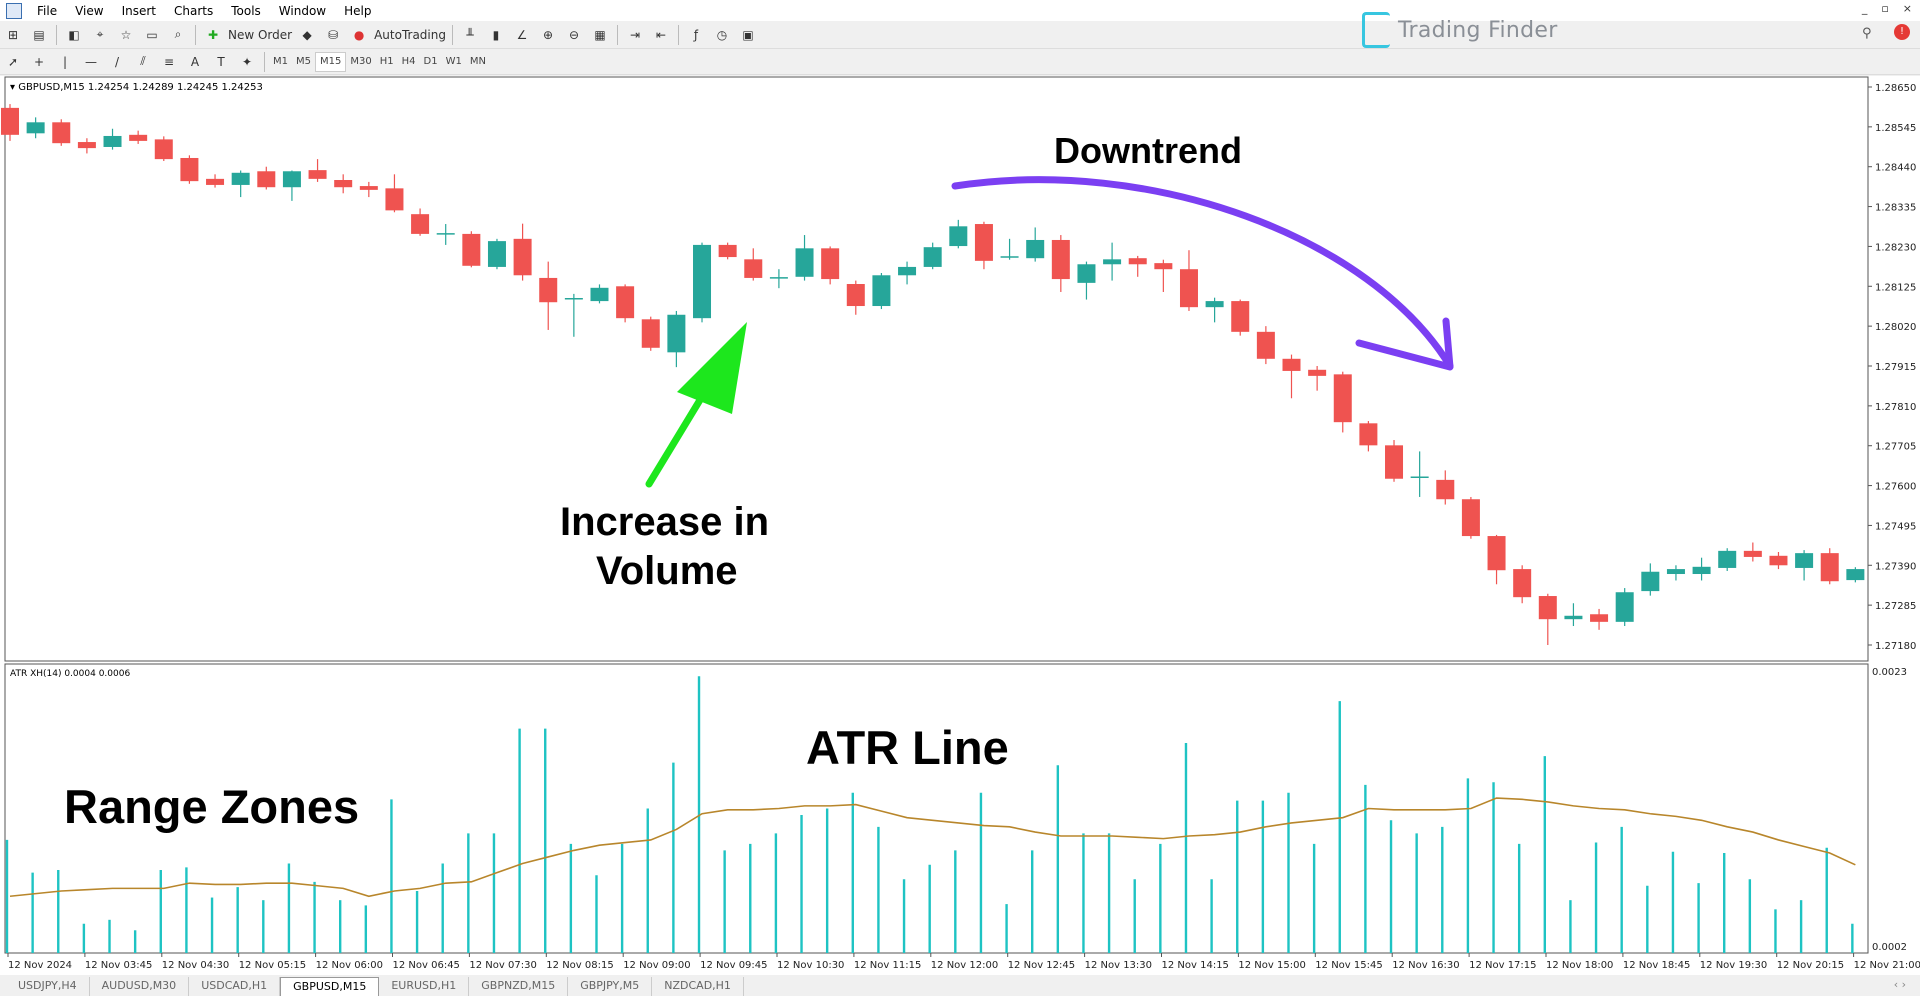 The width and height of the screenshot is (1920, 996). What do you see at coordinates (47, 10) in the screenshot?
I see `menu-file: File` at bounding box center [47, 10].